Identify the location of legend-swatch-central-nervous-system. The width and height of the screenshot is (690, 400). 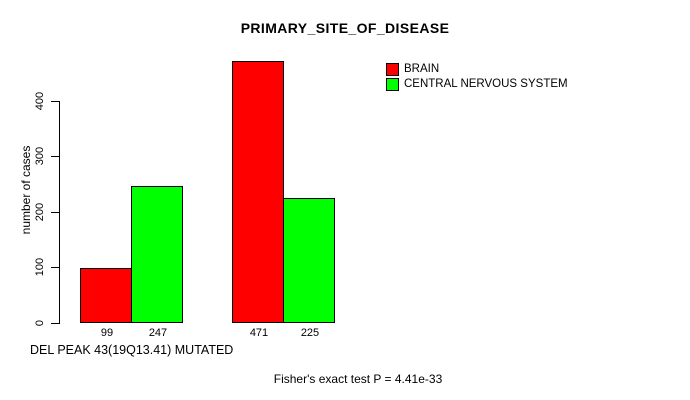
(392, 84).